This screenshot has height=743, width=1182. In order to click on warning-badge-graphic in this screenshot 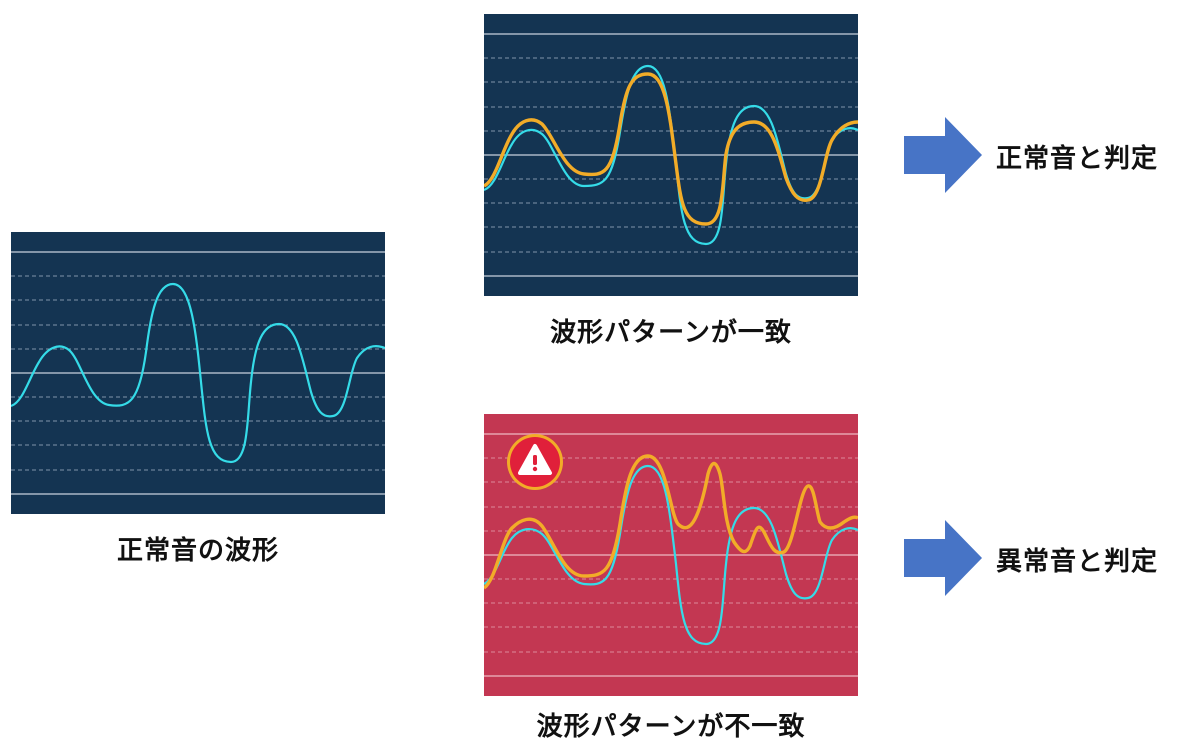, I will do `click(535, 462)`.